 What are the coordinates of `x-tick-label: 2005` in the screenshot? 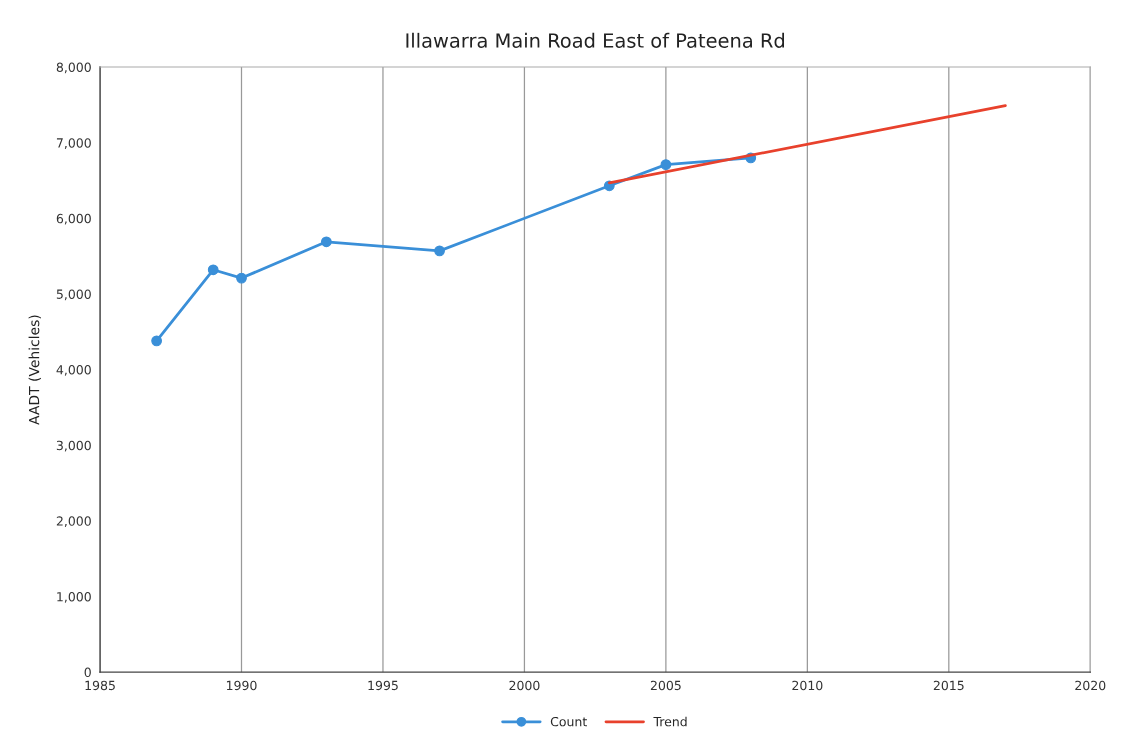 It's located at (665, 685).